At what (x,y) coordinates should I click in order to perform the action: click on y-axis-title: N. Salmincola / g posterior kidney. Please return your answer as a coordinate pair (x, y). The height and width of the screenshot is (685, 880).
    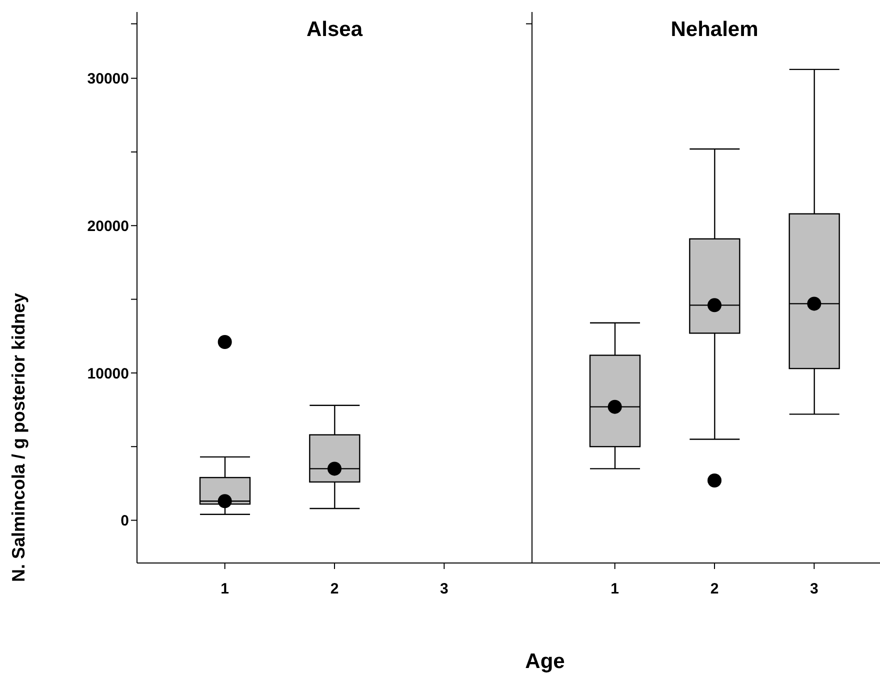
    Looking at the image, I should click on (18, 437).